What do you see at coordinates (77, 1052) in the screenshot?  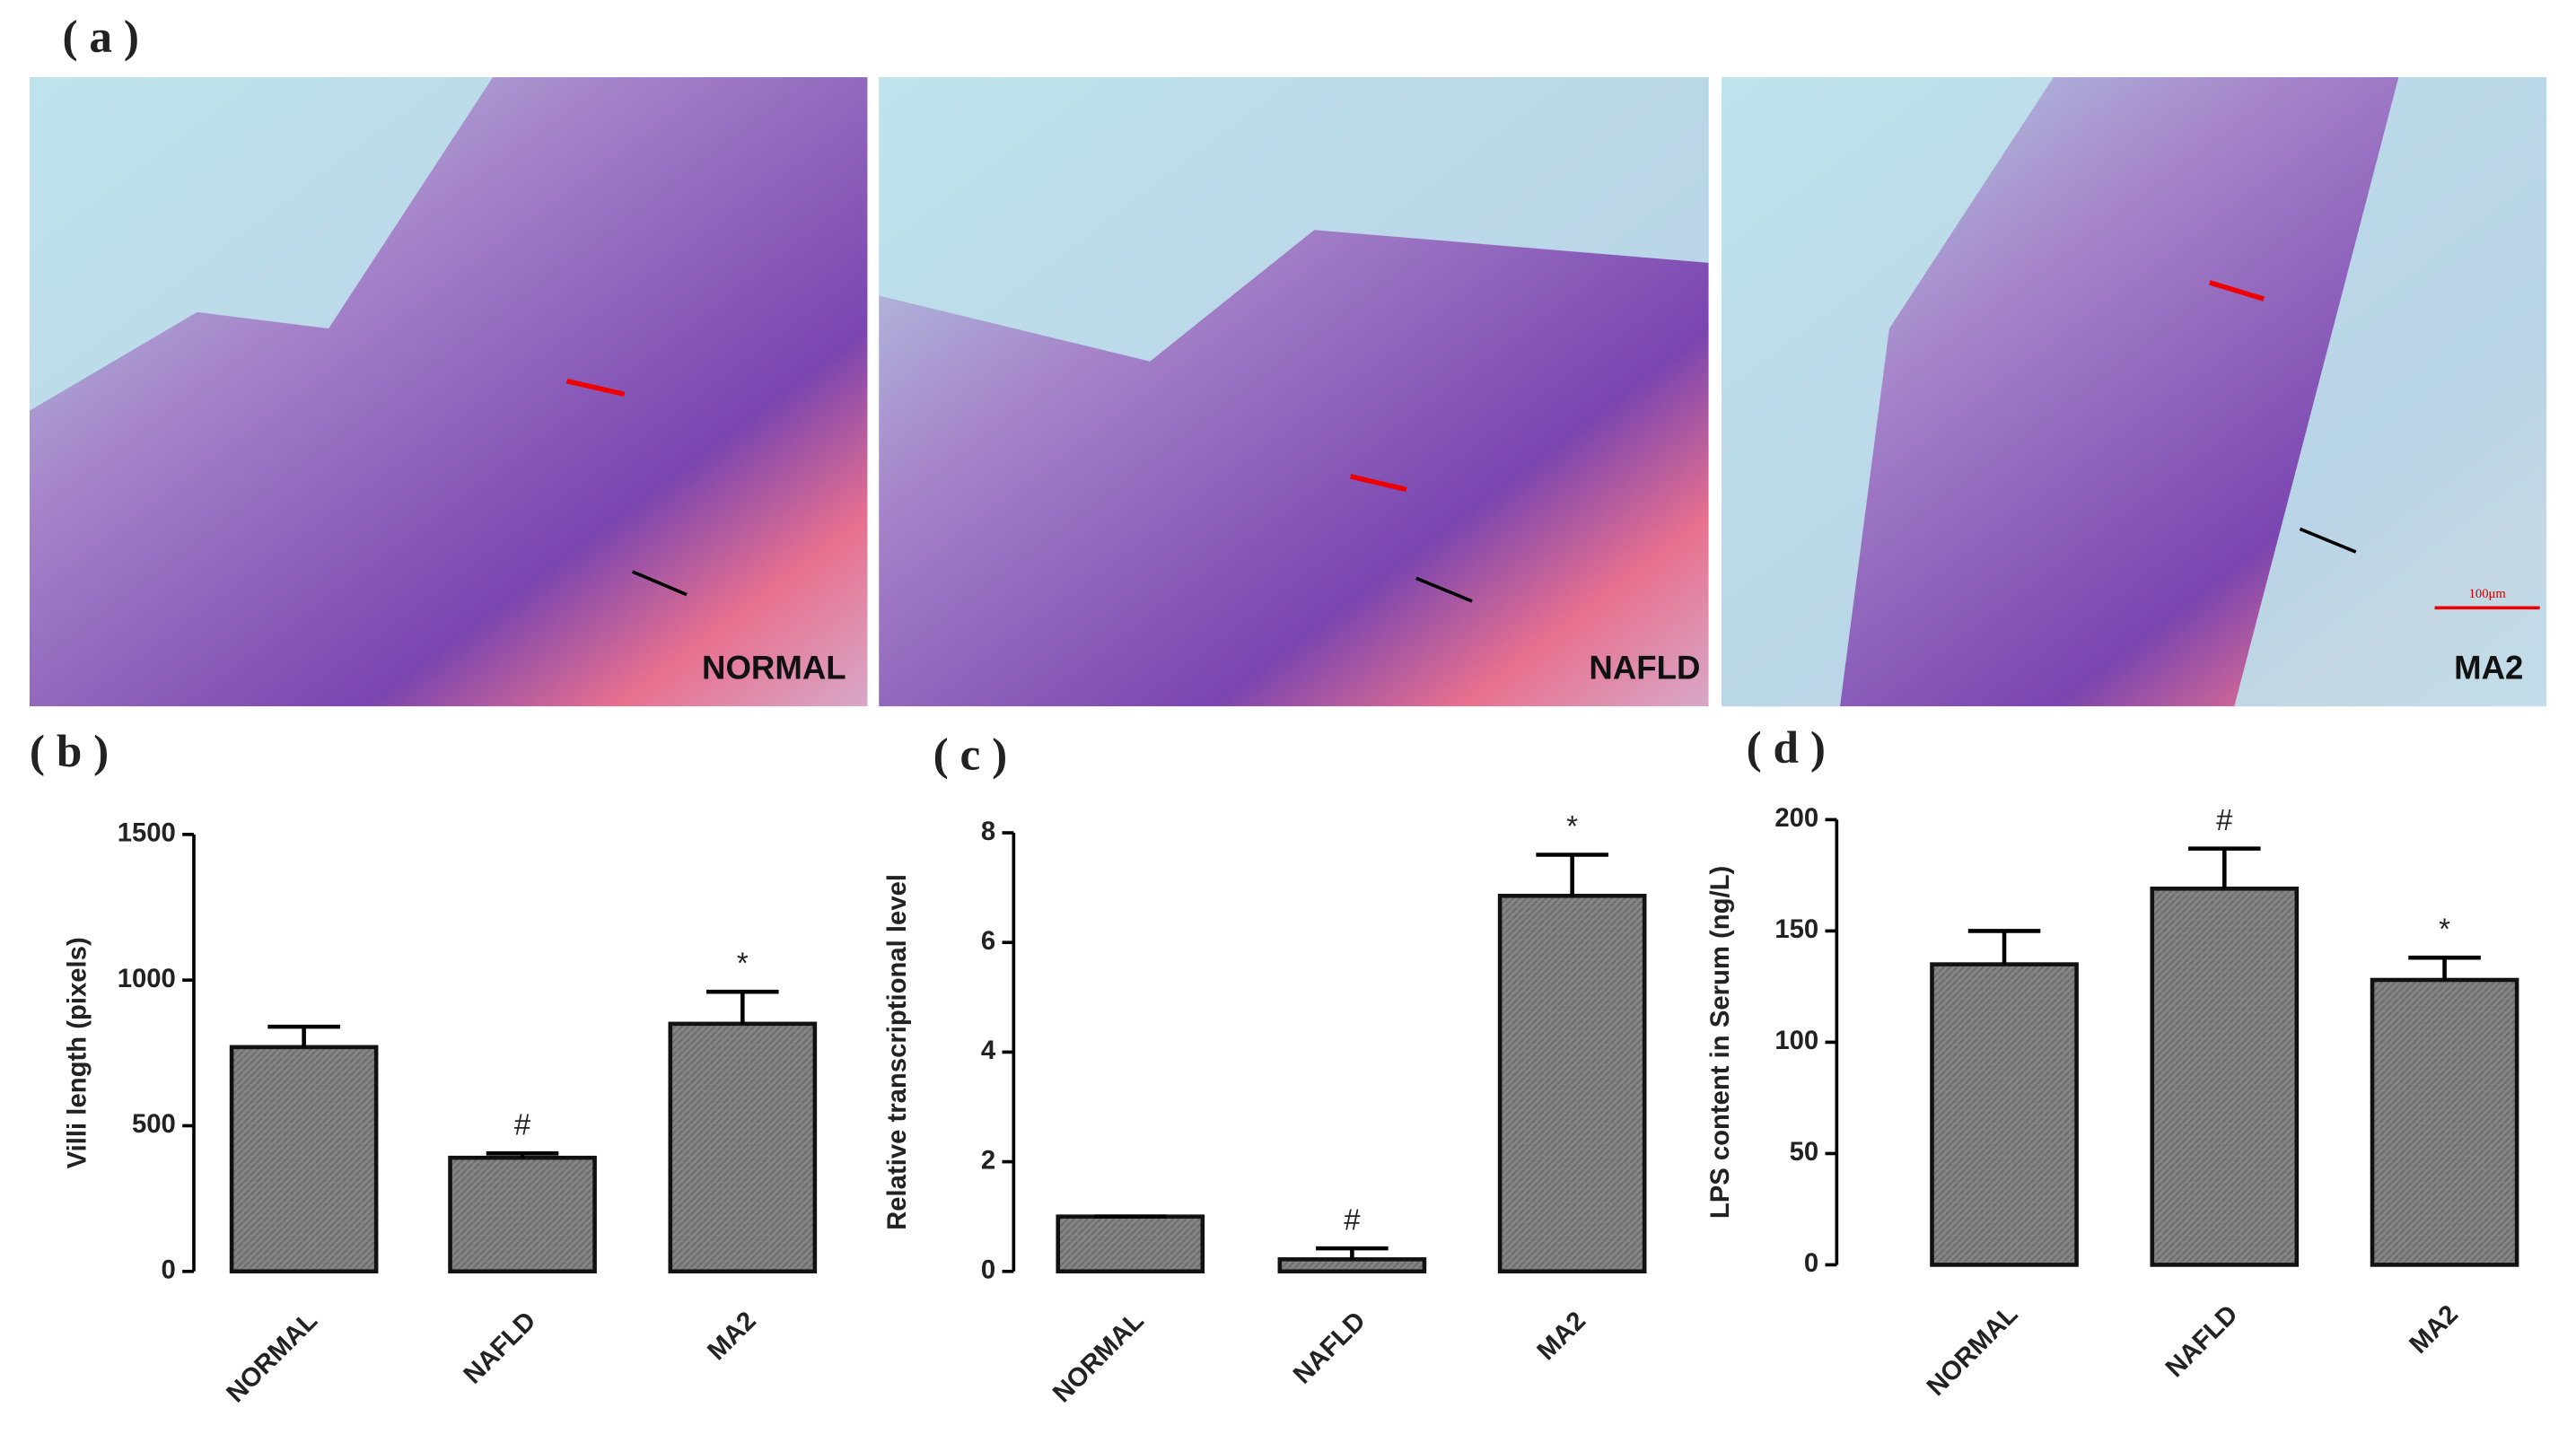 I see `y-axis-label: Villi length (pixels)` at bounding box center [77, 1052].